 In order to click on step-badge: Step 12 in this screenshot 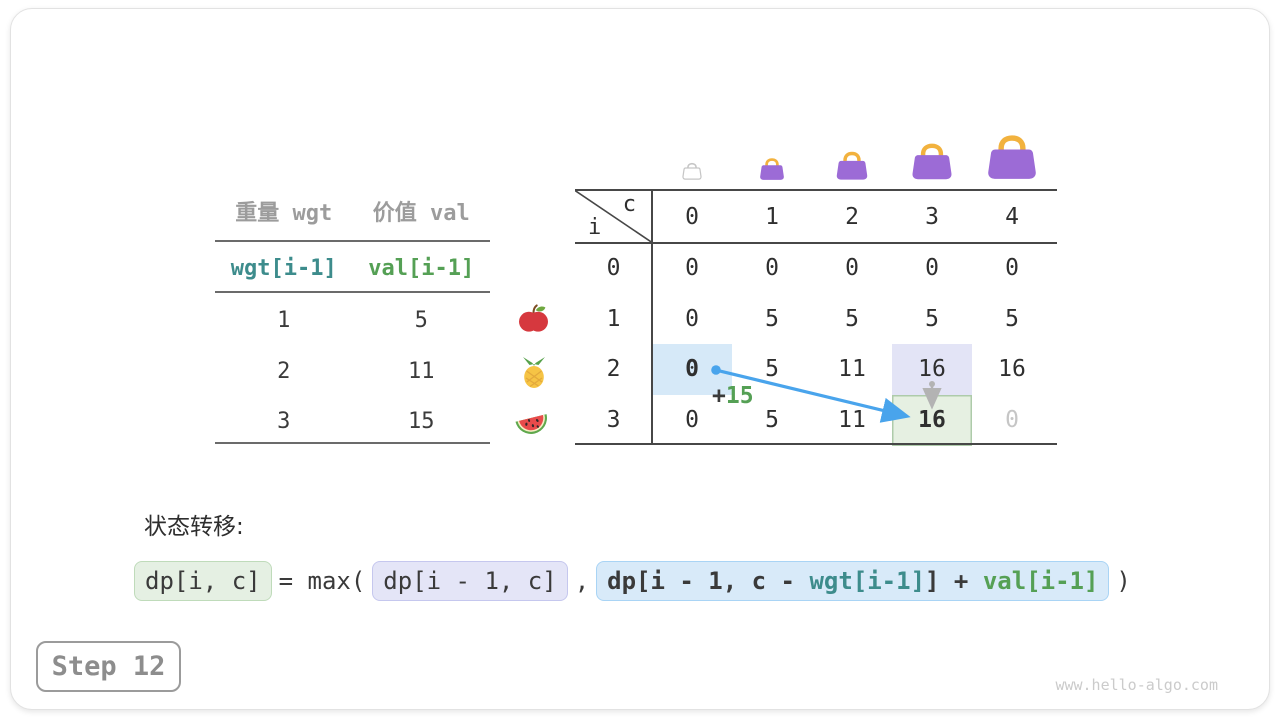, I will do `click(108, 666)`.